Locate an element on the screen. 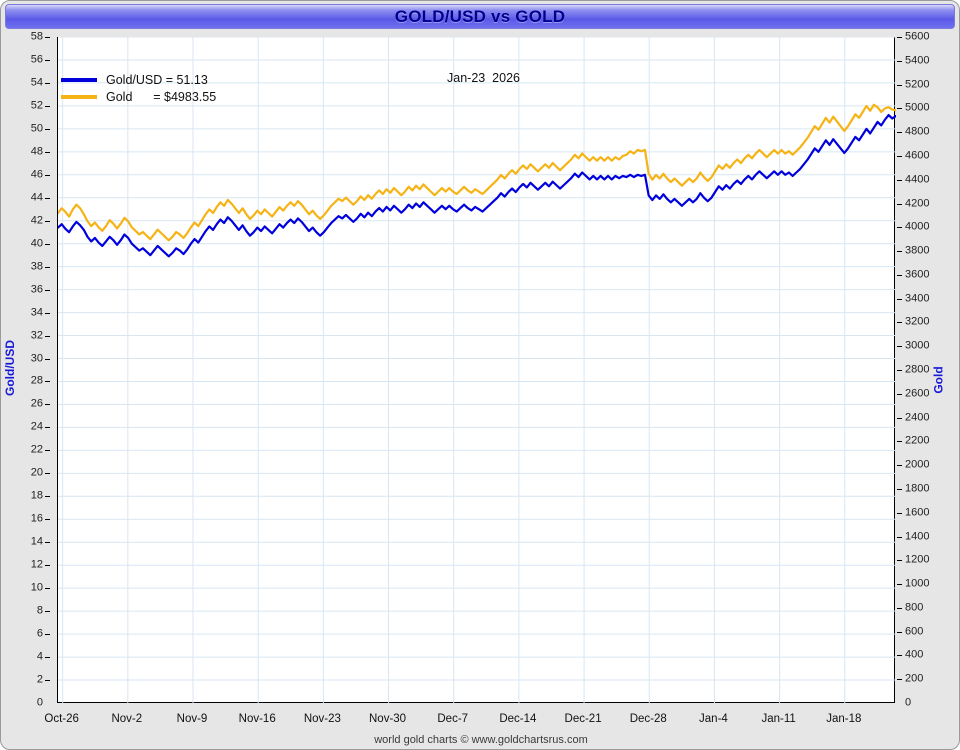 This screenshot has height=750, width=960. x-axis-tick-label: Dec-21 is located at coordinates (583, 719).